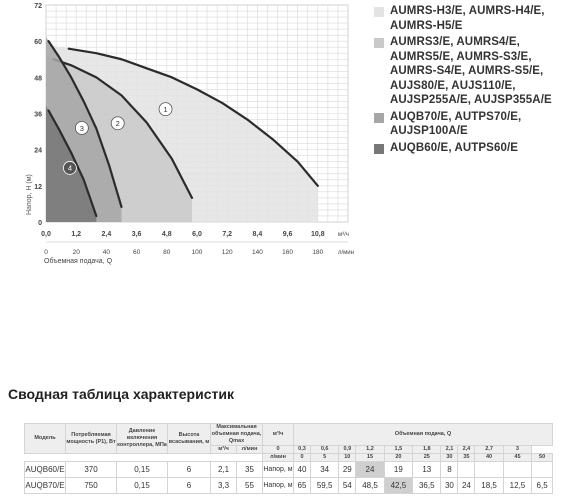 The image size is (569, 500). What do you see at coordinates (427, 485) in the screenshot?
I see `cell-head-value: 36,5` at bounding box center [427, 485].